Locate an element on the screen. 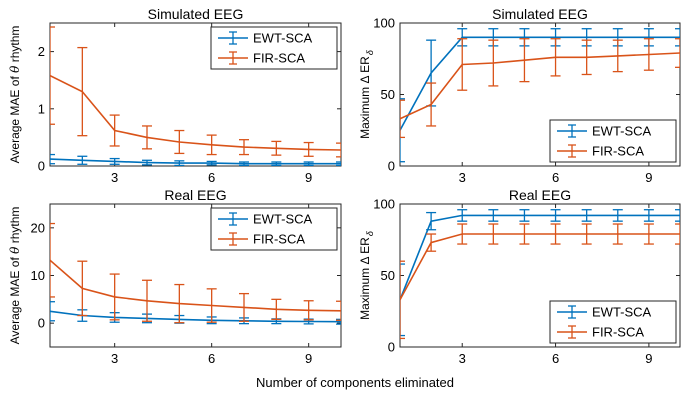 The width and height of the screenshot is (681, 395). y-tick-label: 1 is located at coordinates (41, 108).